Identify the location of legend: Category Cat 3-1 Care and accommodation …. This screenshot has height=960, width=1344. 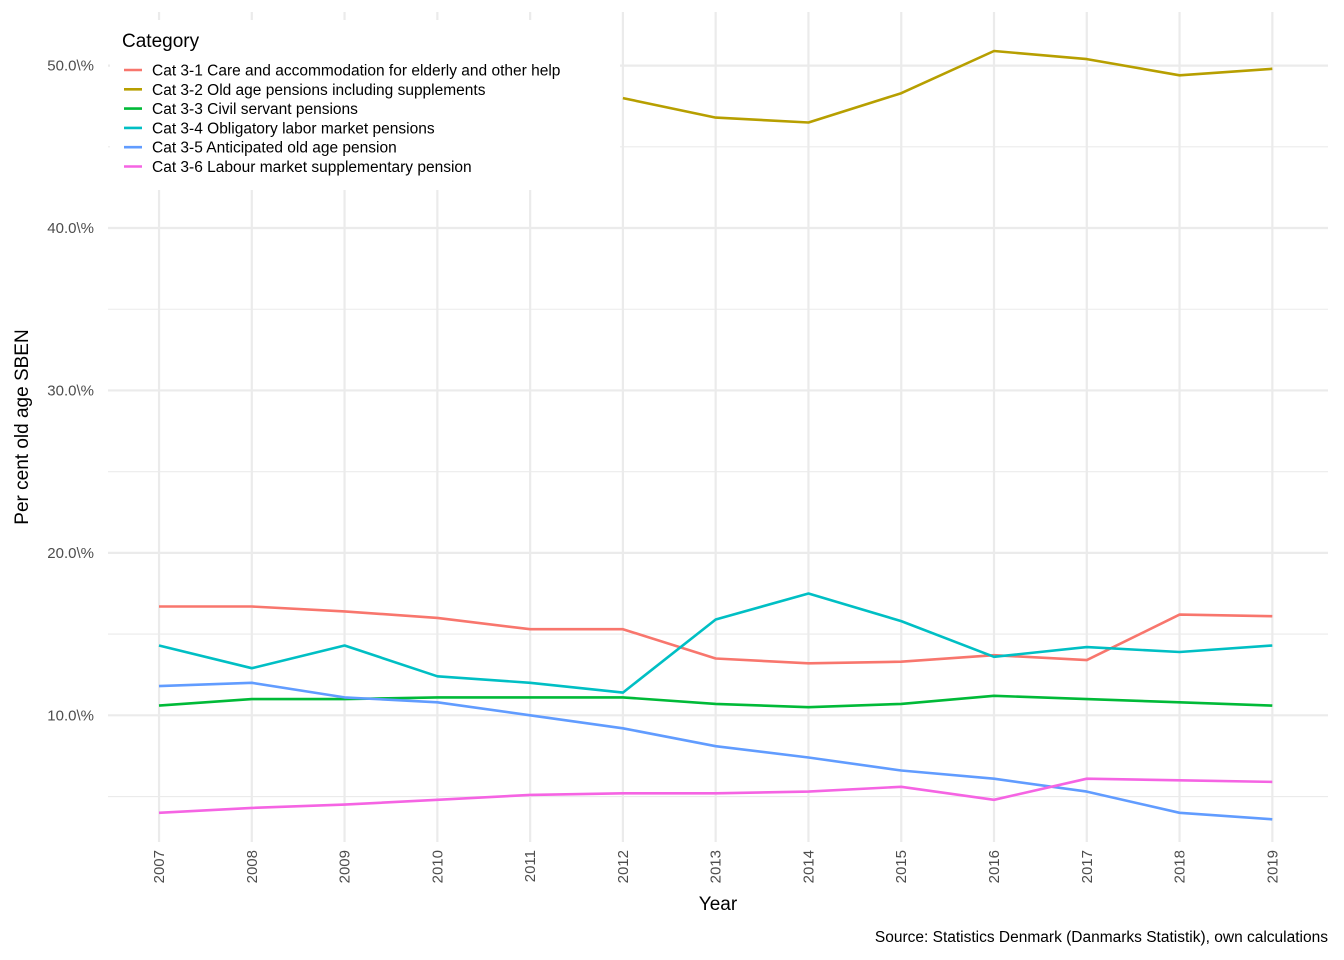
(365, 105).